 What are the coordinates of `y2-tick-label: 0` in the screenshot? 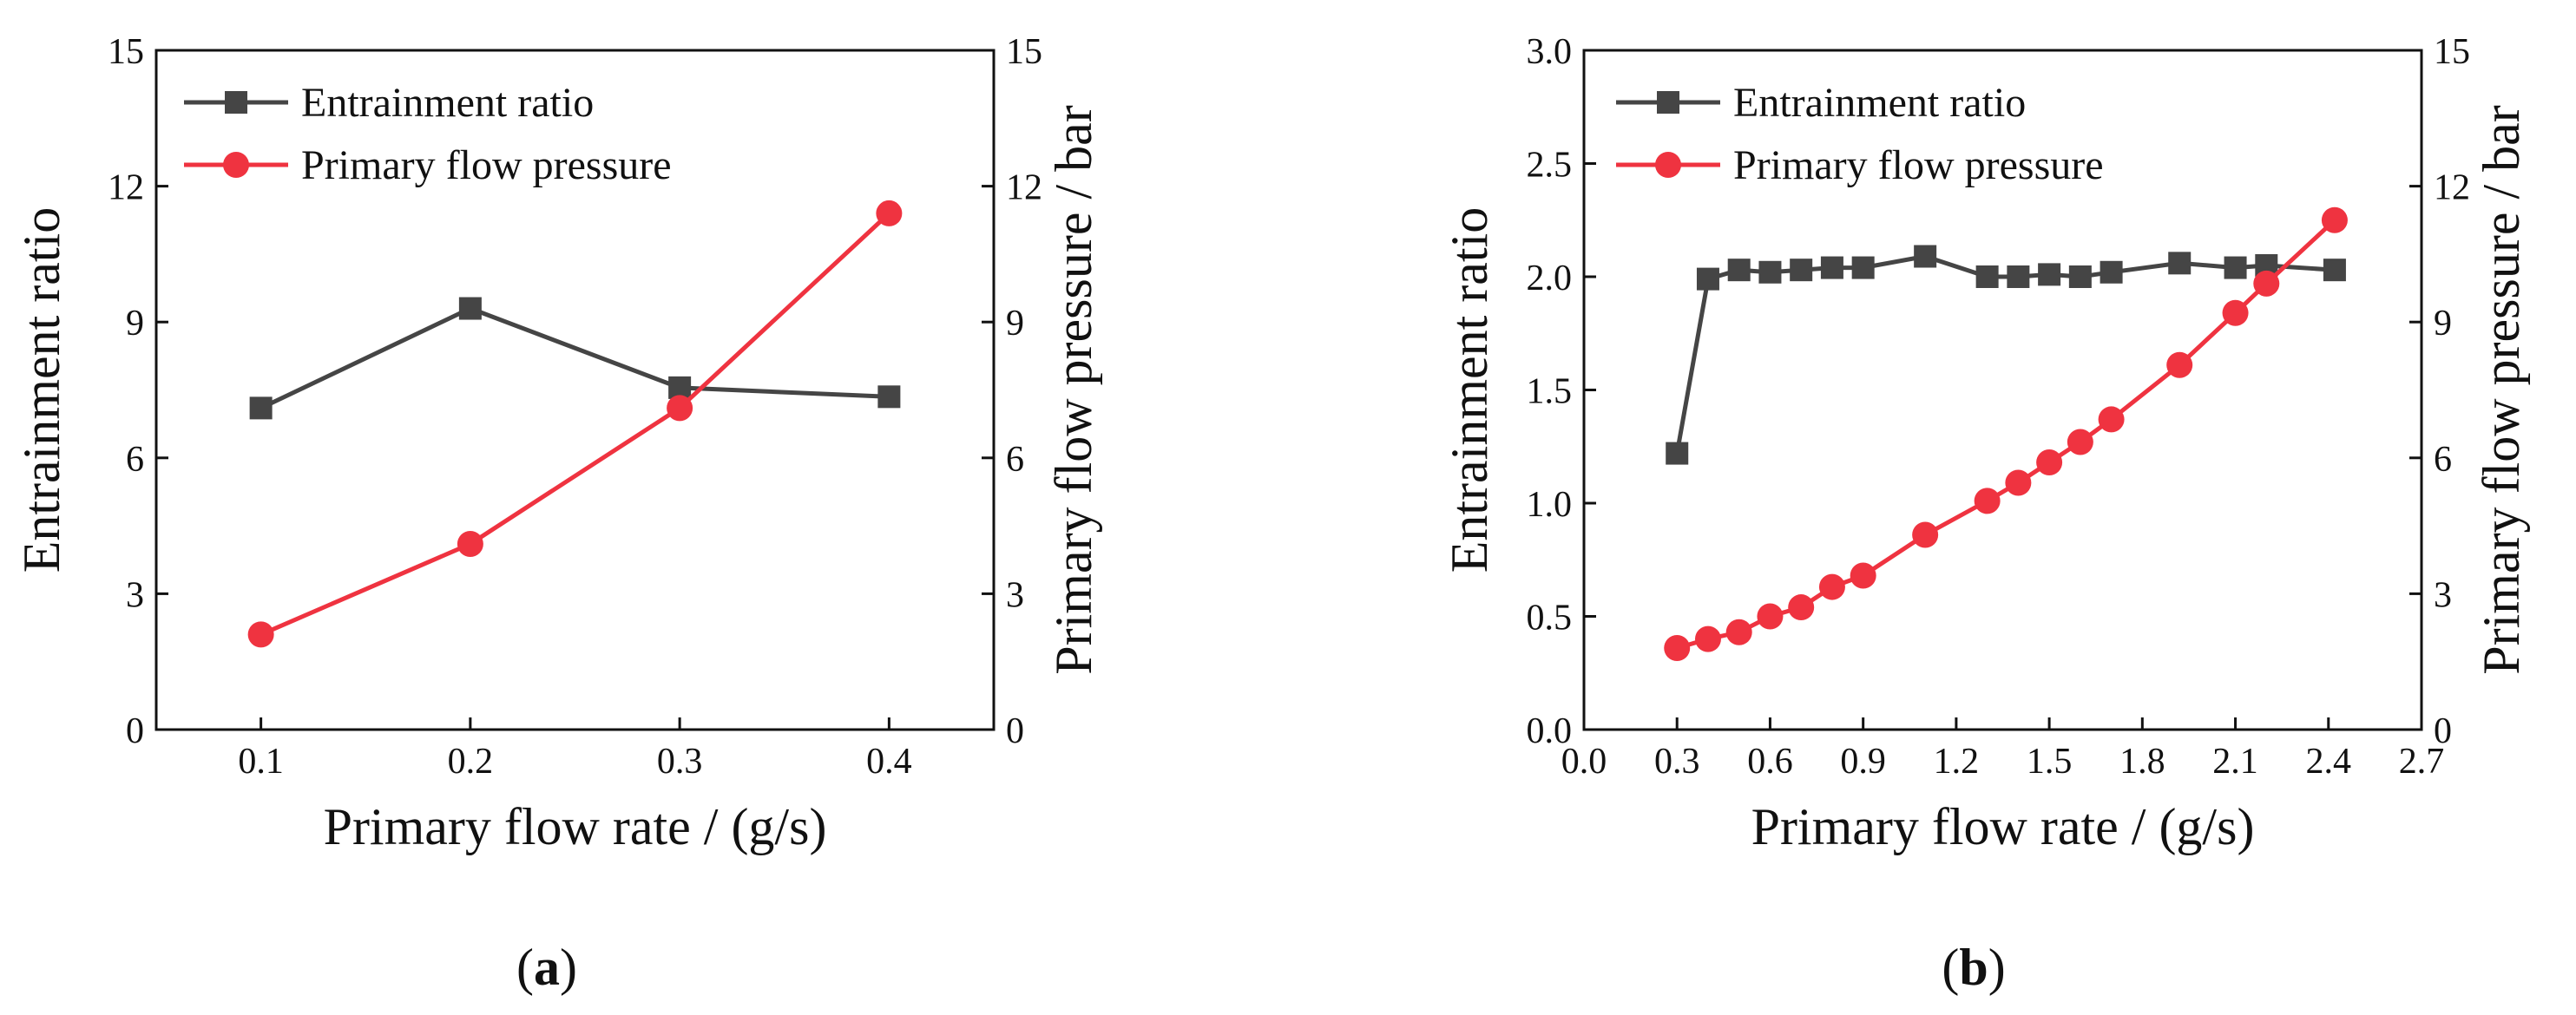 It's located at (2443, 731).